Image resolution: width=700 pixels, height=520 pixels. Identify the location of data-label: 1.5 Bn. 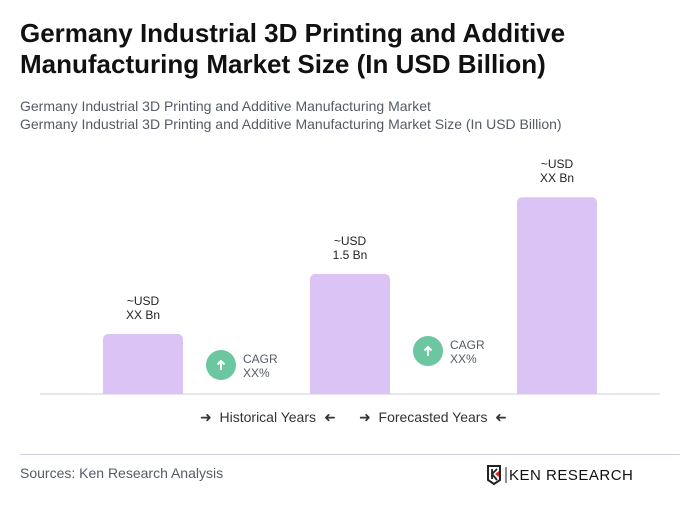
(350, 255).